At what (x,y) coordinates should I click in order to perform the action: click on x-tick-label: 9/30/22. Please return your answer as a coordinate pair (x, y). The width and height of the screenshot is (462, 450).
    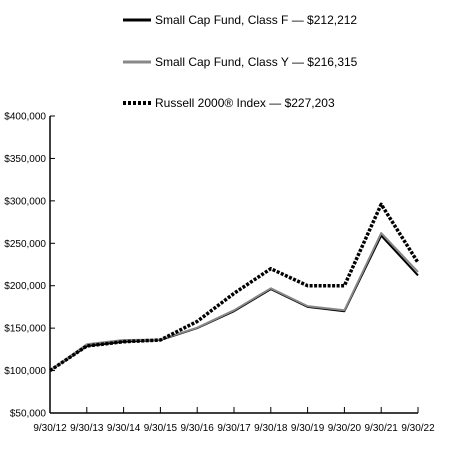
    Looking at the image, I should click on (418, 428).